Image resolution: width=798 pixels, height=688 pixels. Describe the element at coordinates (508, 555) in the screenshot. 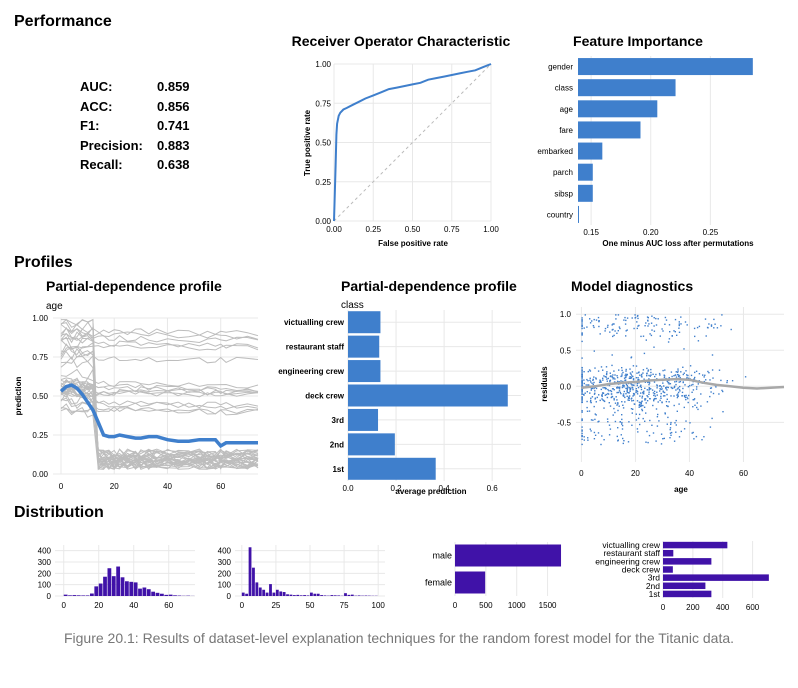

I see `count-bar` at that location.